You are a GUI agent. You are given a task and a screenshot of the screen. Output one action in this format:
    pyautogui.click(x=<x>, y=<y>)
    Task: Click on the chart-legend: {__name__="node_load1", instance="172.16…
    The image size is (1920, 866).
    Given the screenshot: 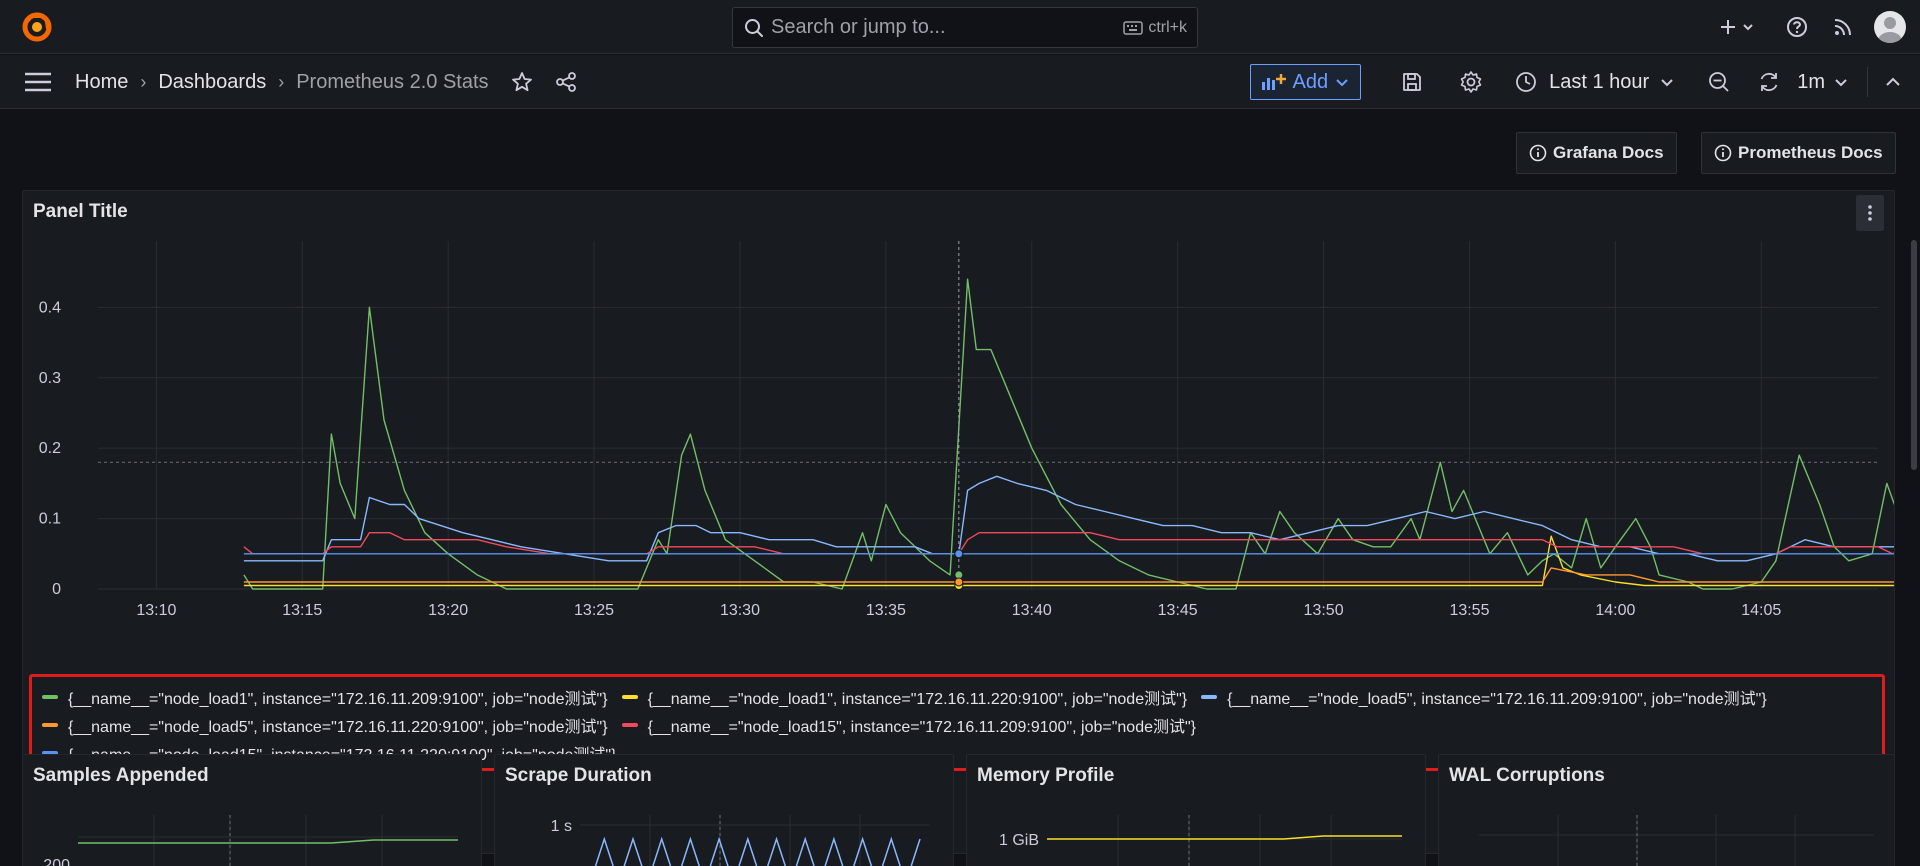 What is the action you would take?
    pyautogui.click(x=957, y=722)
    